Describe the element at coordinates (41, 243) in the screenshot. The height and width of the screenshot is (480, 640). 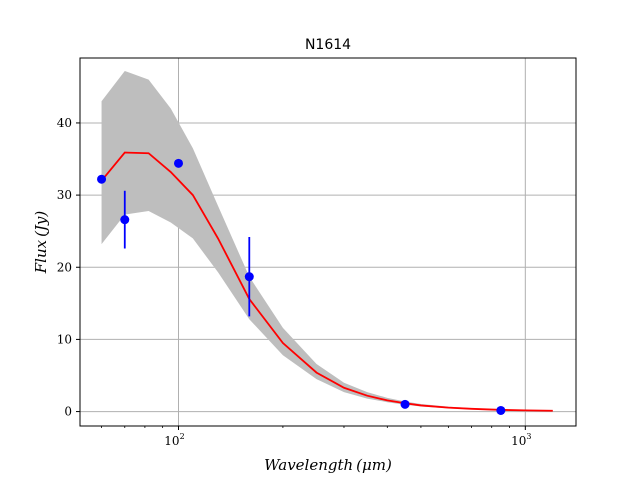
I see `y-axis-label: Flux (Jy)` at that location.